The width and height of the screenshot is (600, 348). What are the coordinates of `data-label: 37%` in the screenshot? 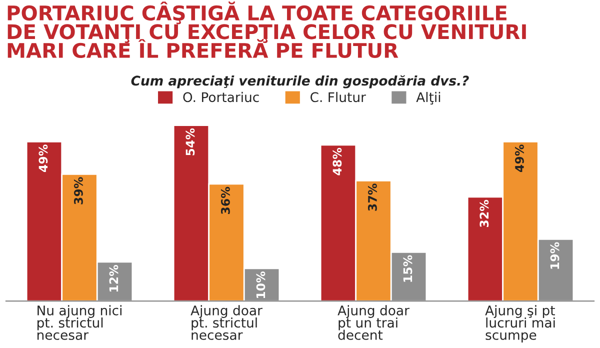 It's located at (372, 197).